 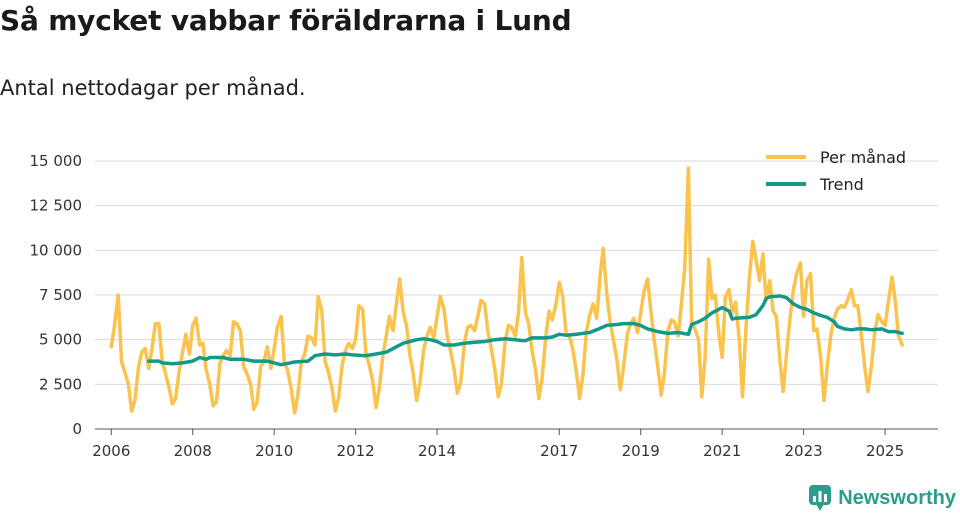 I want to click on y-axis-ticks: 0 2 500 5 000 7 500 10 000 12 500 15 000, so click(x=56, y=295).